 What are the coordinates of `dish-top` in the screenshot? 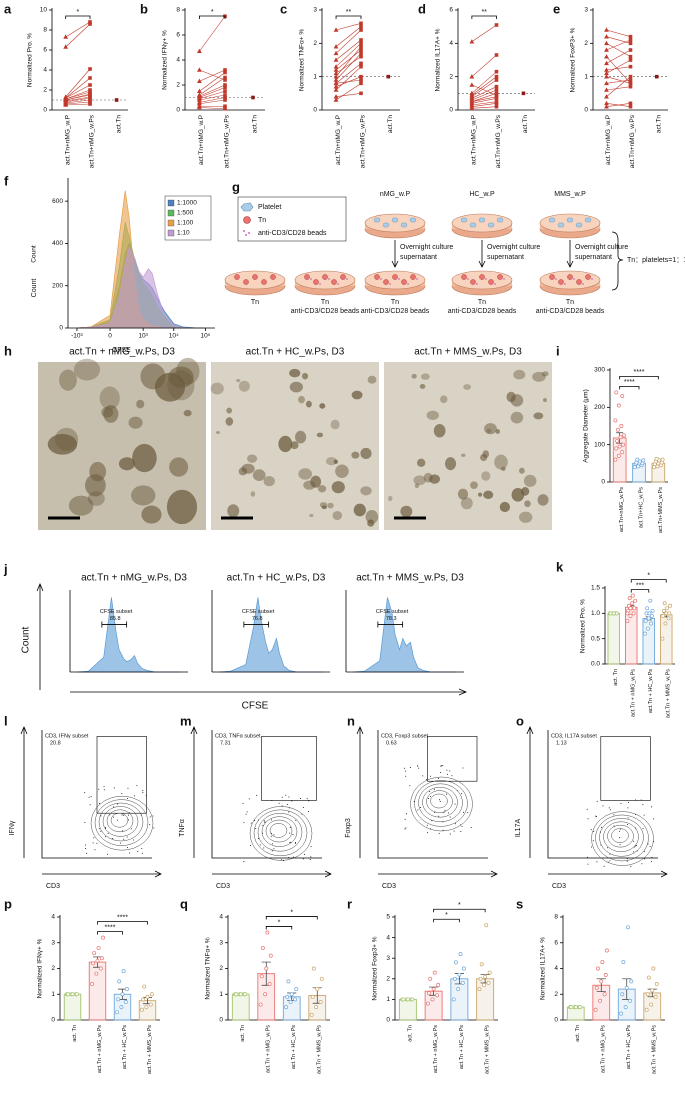 It's located at (255, 280).